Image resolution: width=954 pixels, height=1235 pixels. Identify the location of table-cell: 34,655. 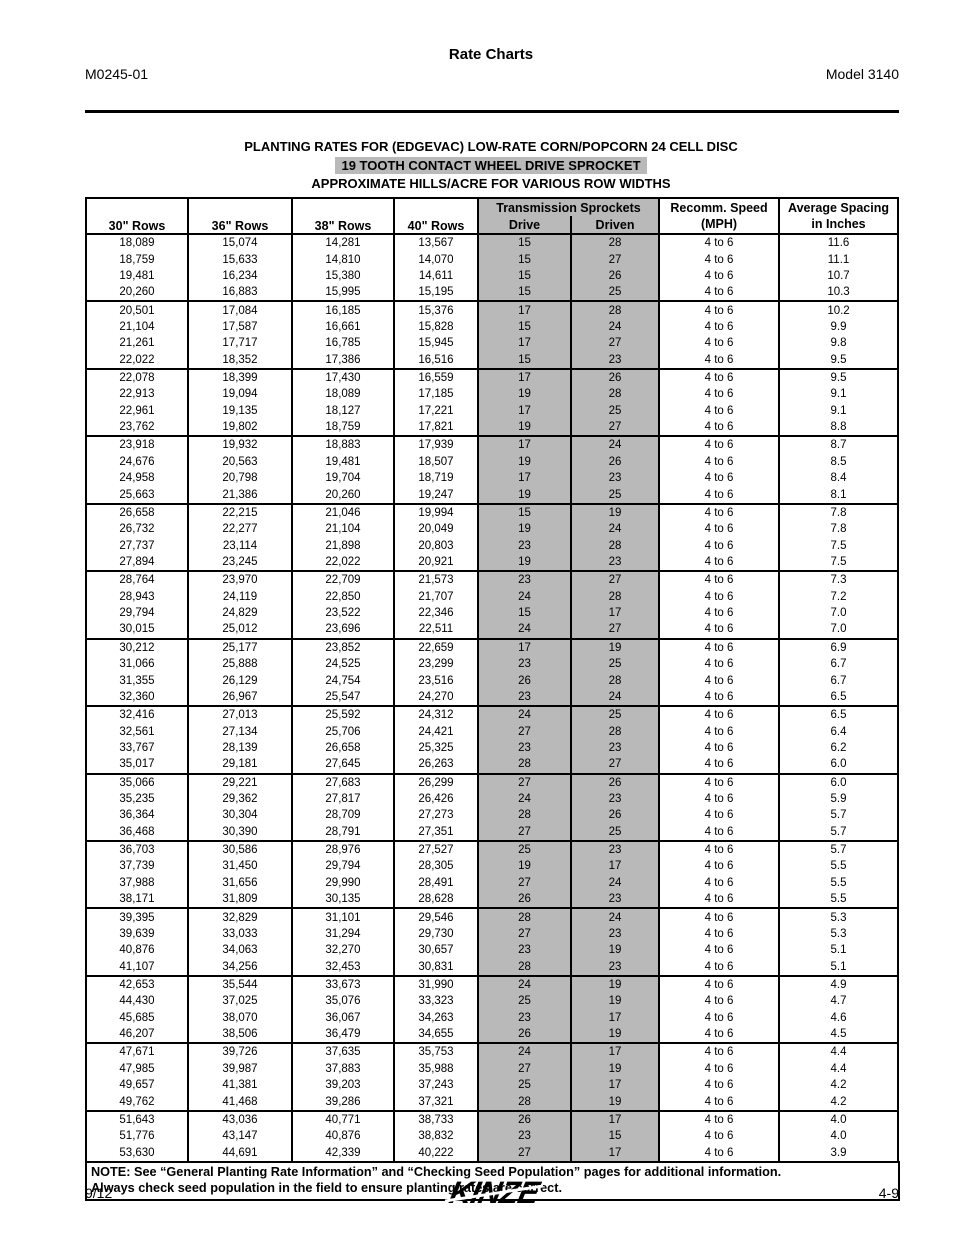
(436, 1035).